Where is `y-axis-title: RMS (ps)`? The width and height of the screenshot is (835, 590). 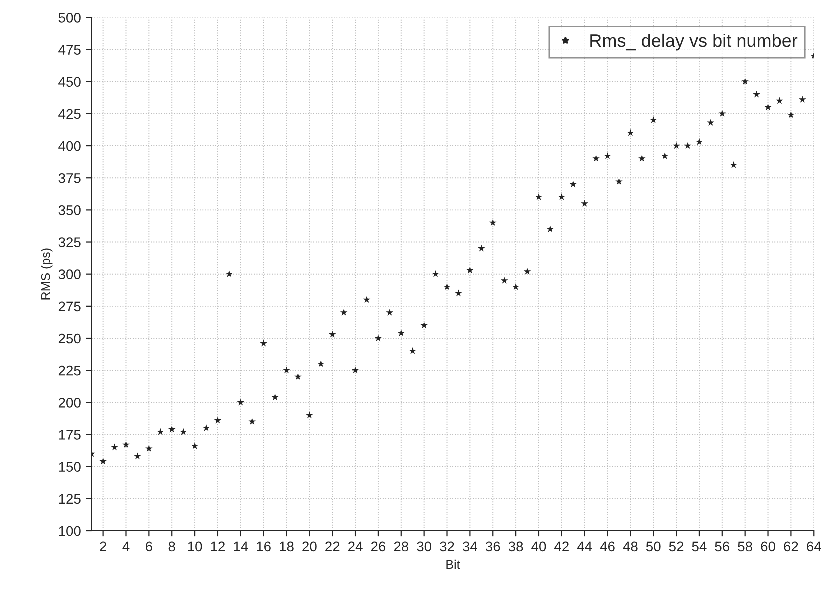
y-axis-title: RMS (ps) is located at coordinates (47, 274).